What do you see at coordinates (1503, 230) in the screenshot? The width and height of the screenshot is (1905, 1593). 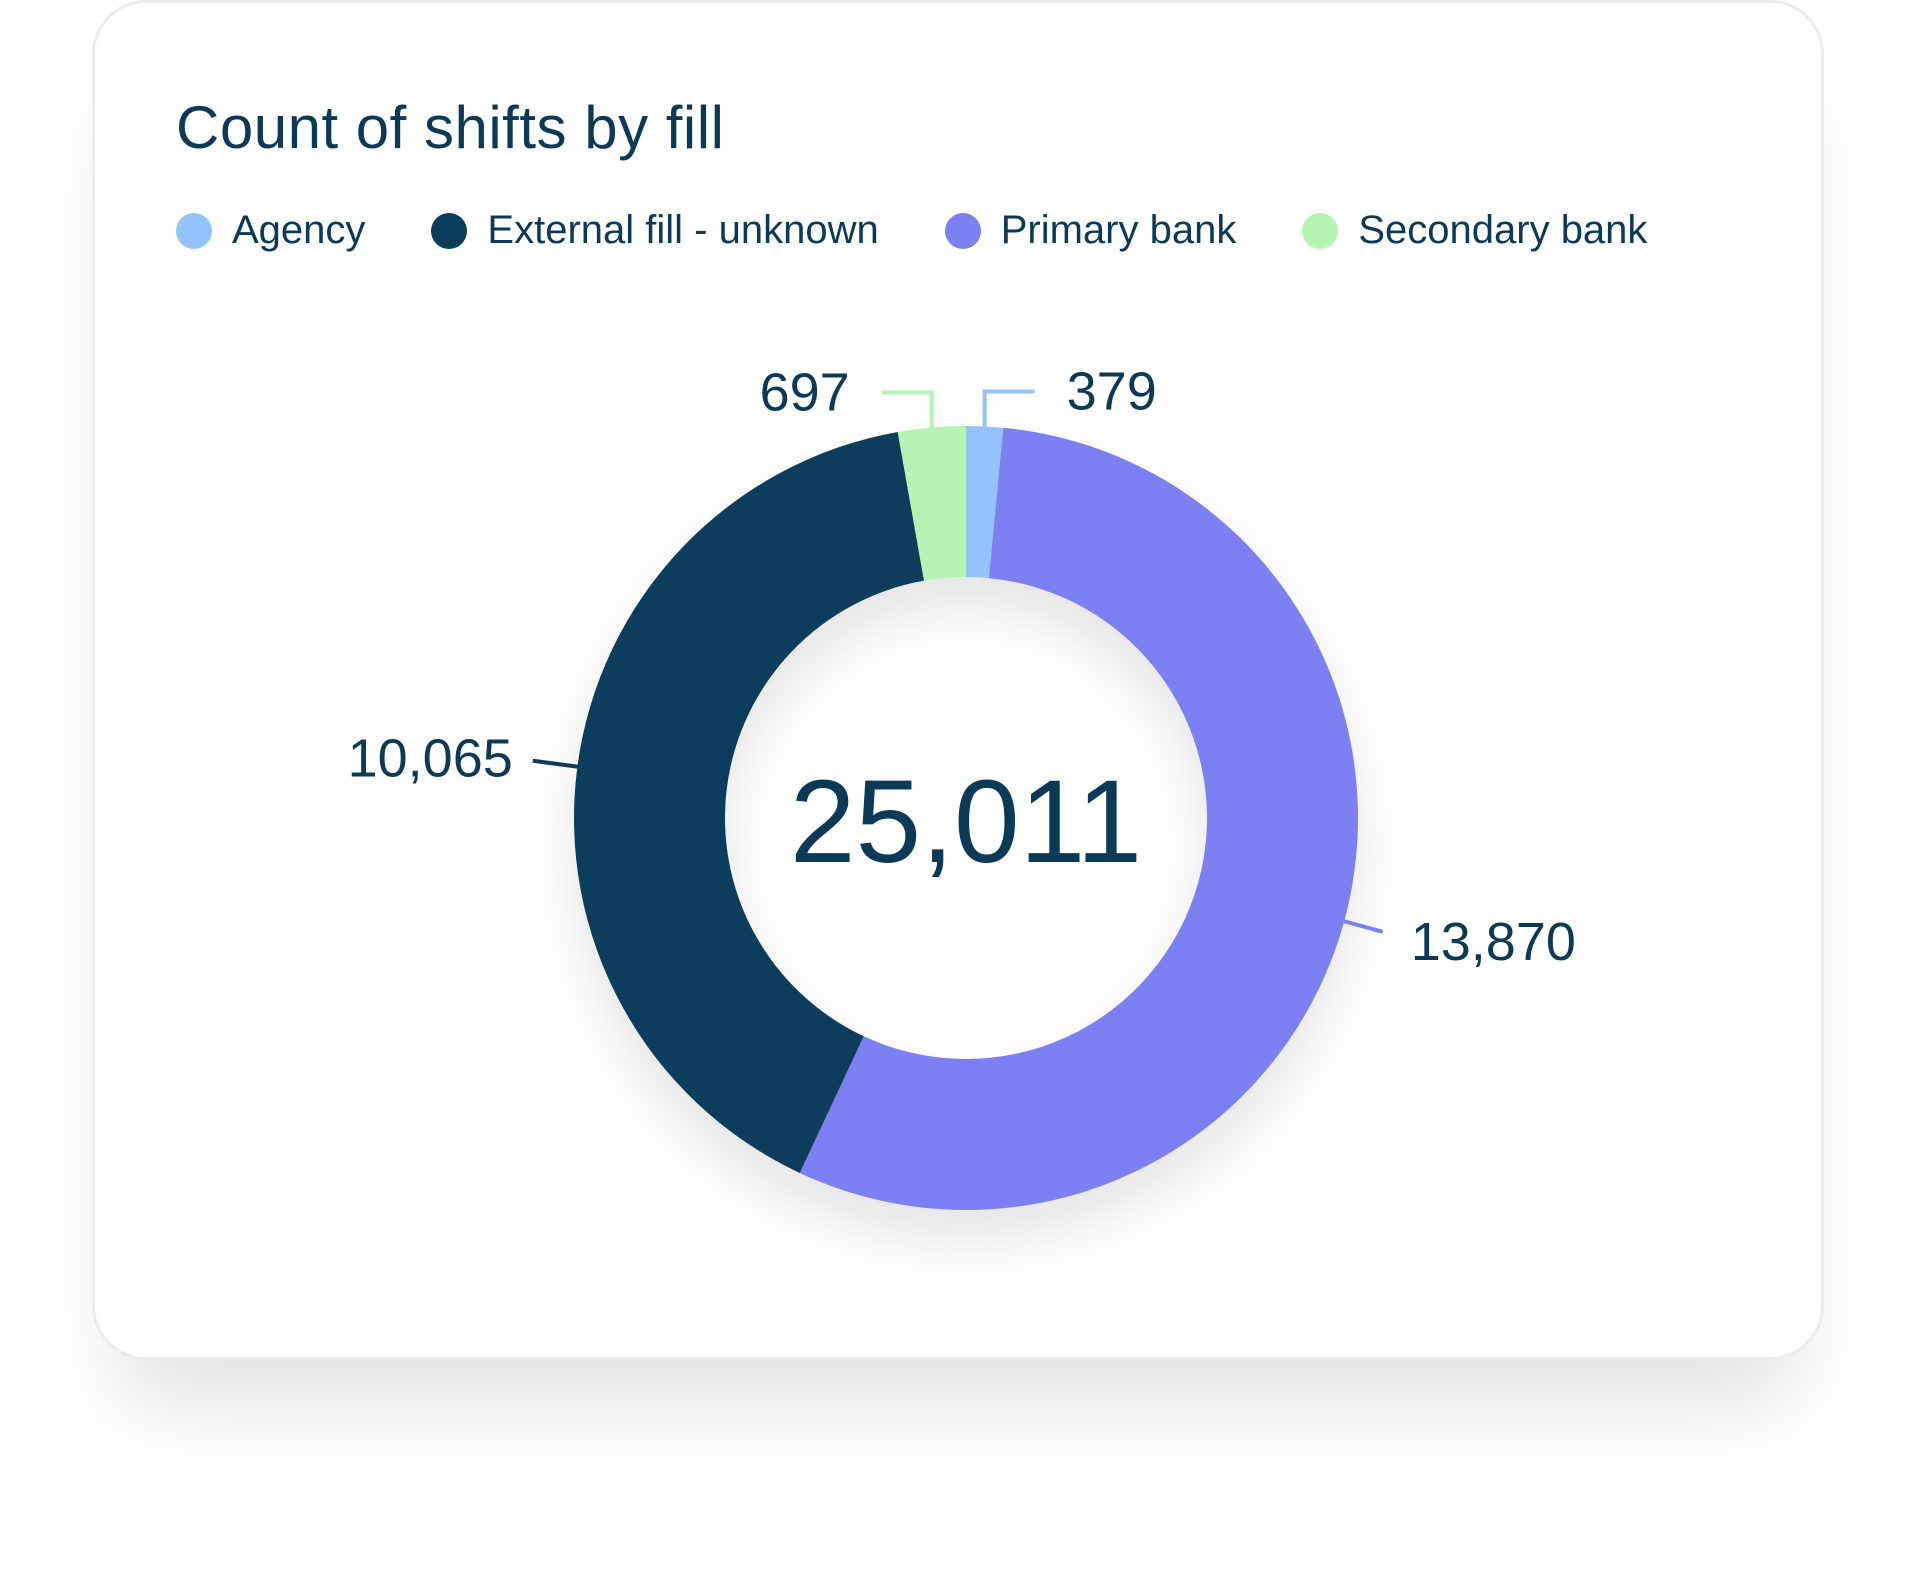 I see `legend-label-secondary: Secondary bank` at bounding box center [1503, 230].